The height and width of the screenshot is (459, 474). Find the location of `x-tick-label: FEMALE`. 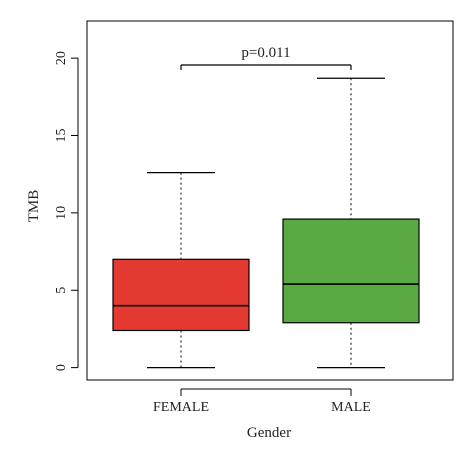

x-tick-label: FEMALE is located at coordinates (181, 407).